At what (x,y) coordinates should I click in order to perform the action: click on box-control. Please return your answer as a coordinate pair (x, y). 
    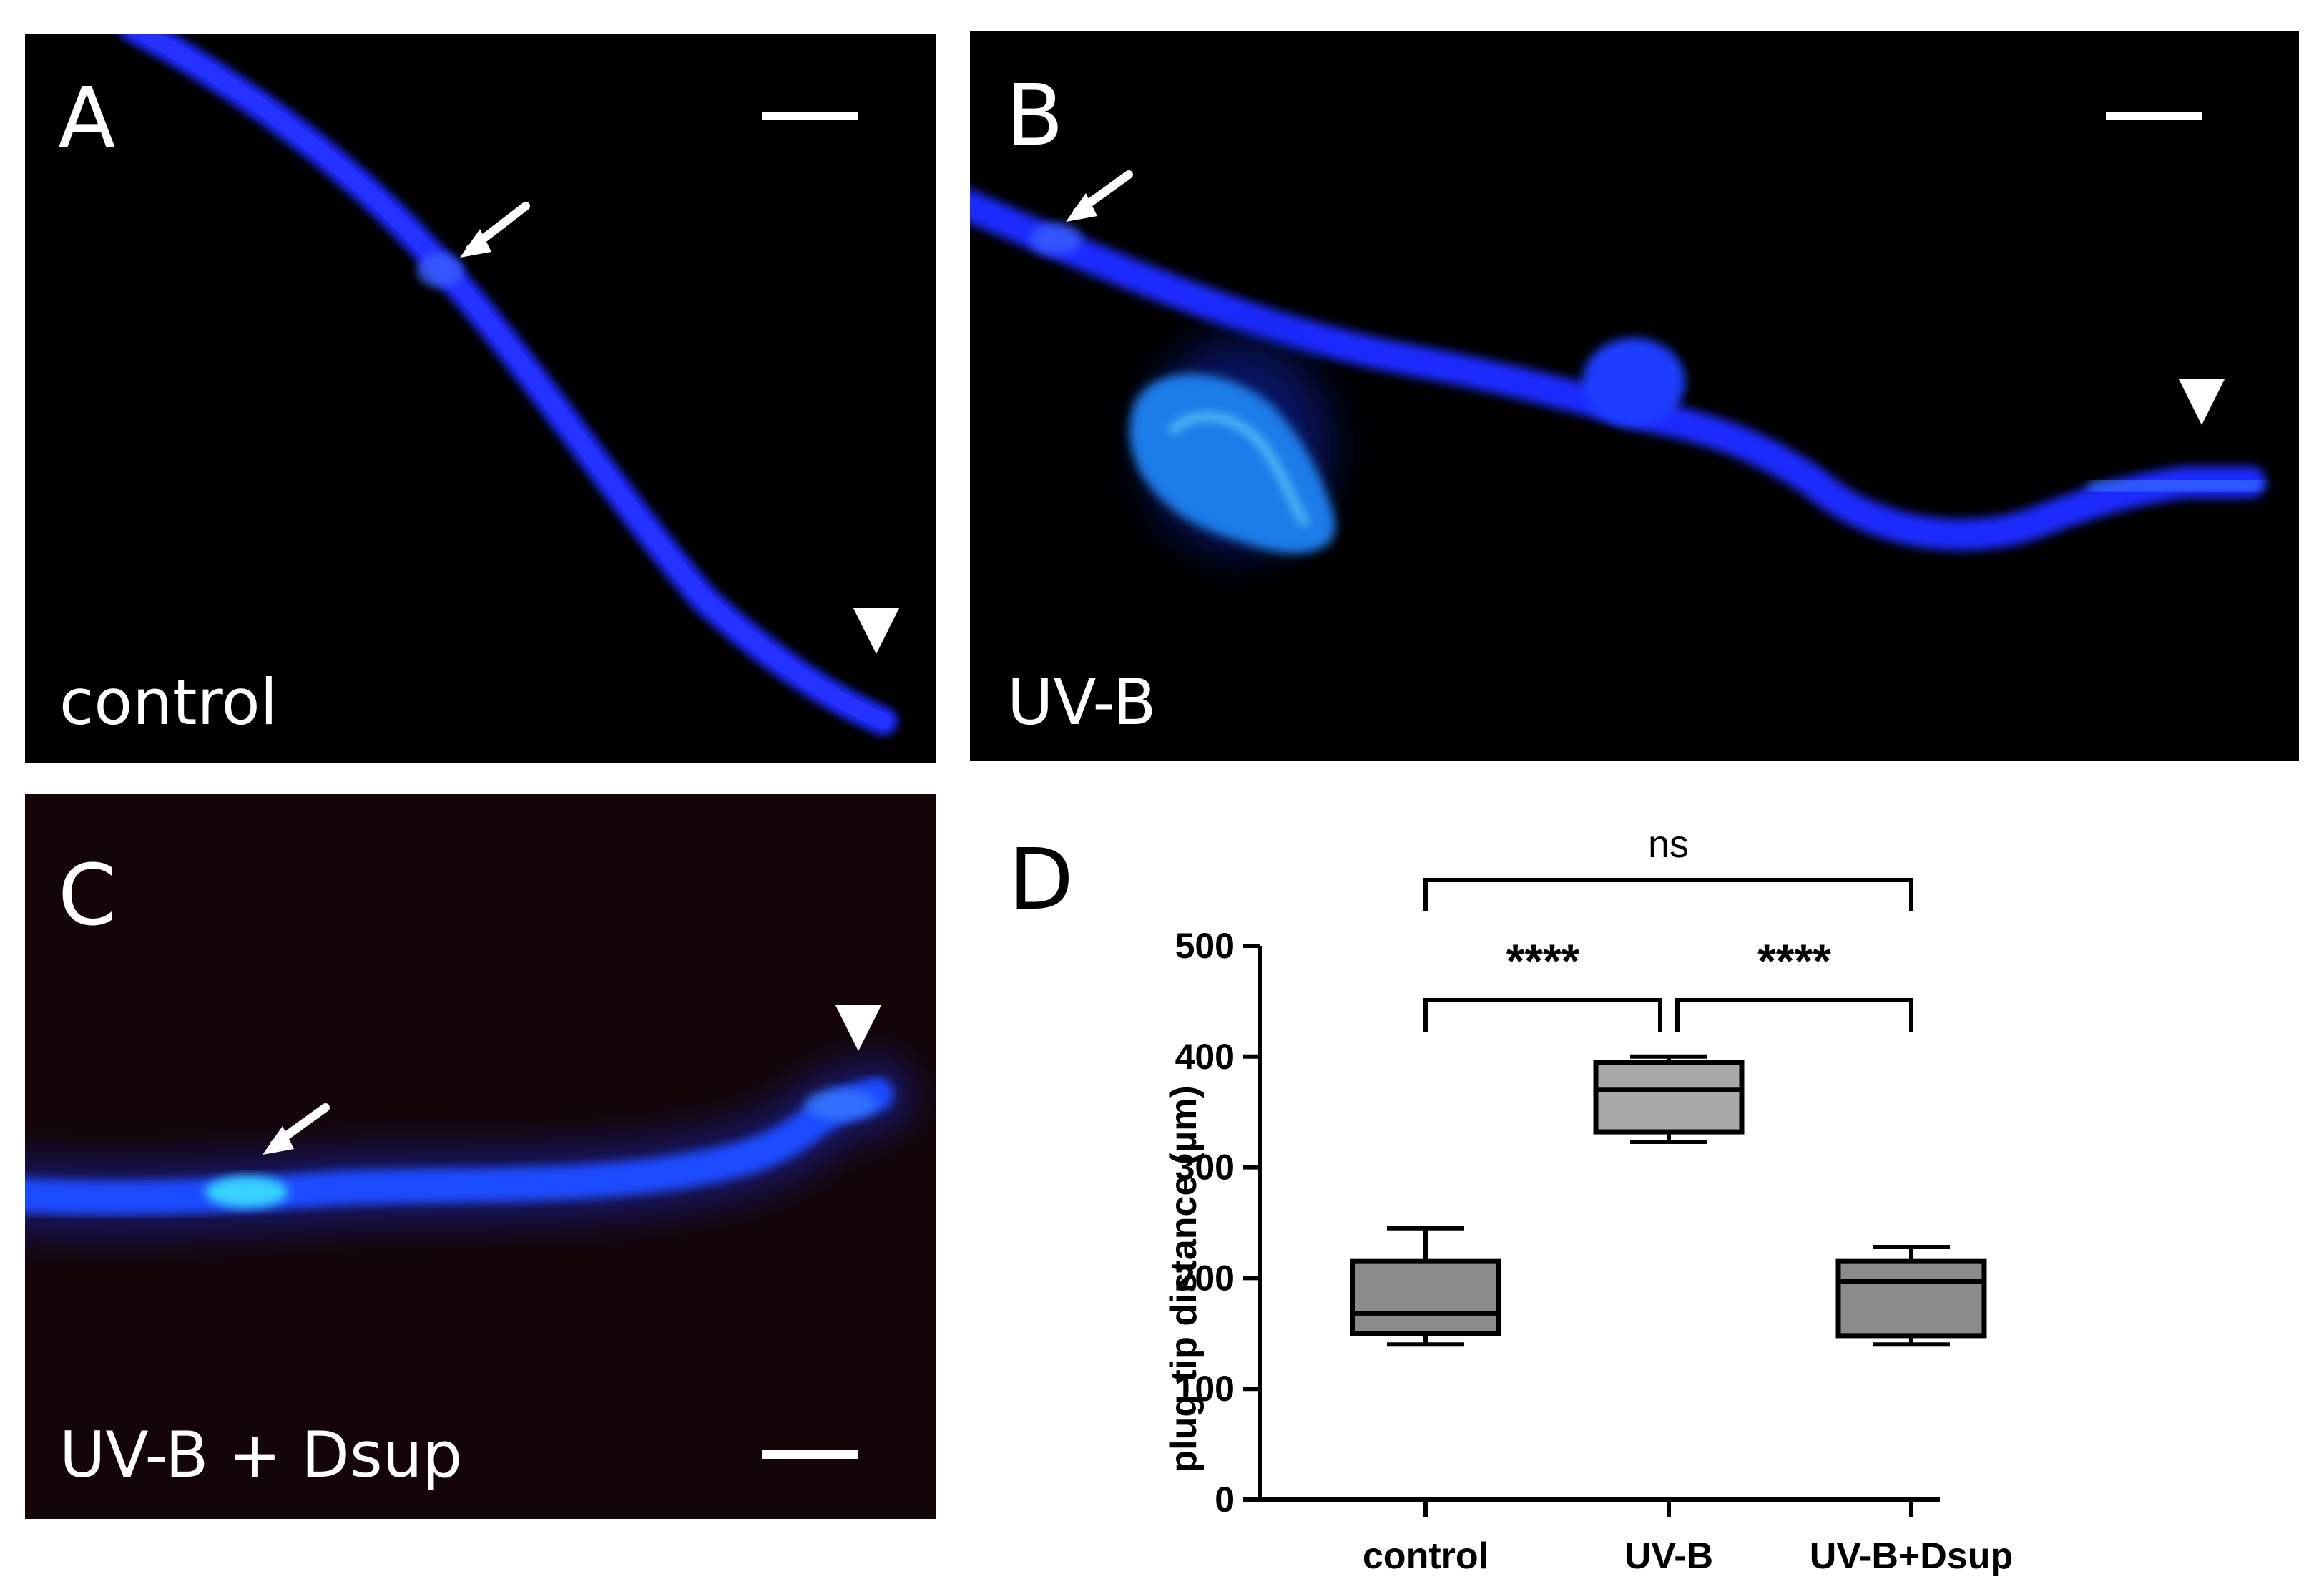
    Looking at the image, I should click on (1425, 1287).